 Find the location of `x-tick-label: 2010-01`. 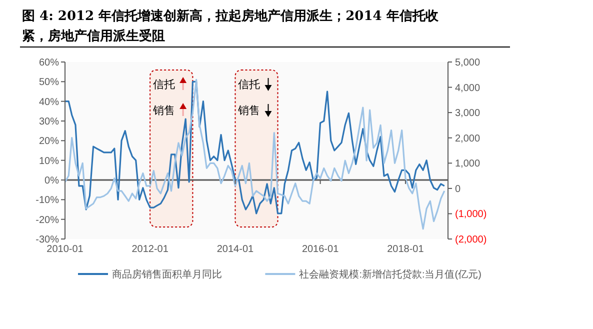

x-tick-label: 2010-01 is located at coordinates (65, 249).